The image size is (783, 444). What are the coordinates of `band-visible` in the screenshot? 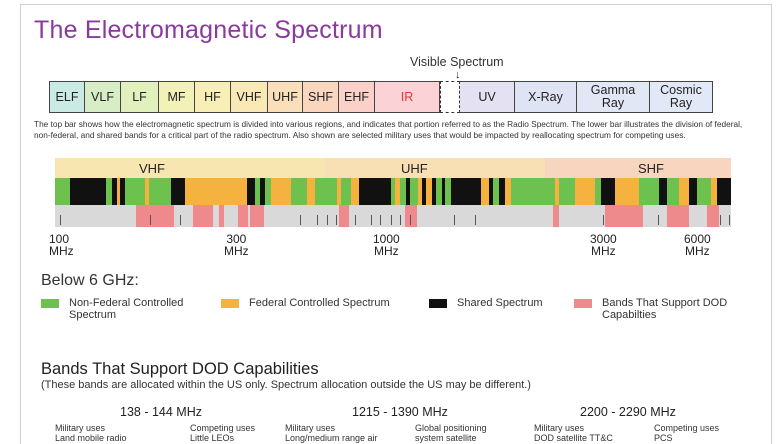 It's located at (450, 97).